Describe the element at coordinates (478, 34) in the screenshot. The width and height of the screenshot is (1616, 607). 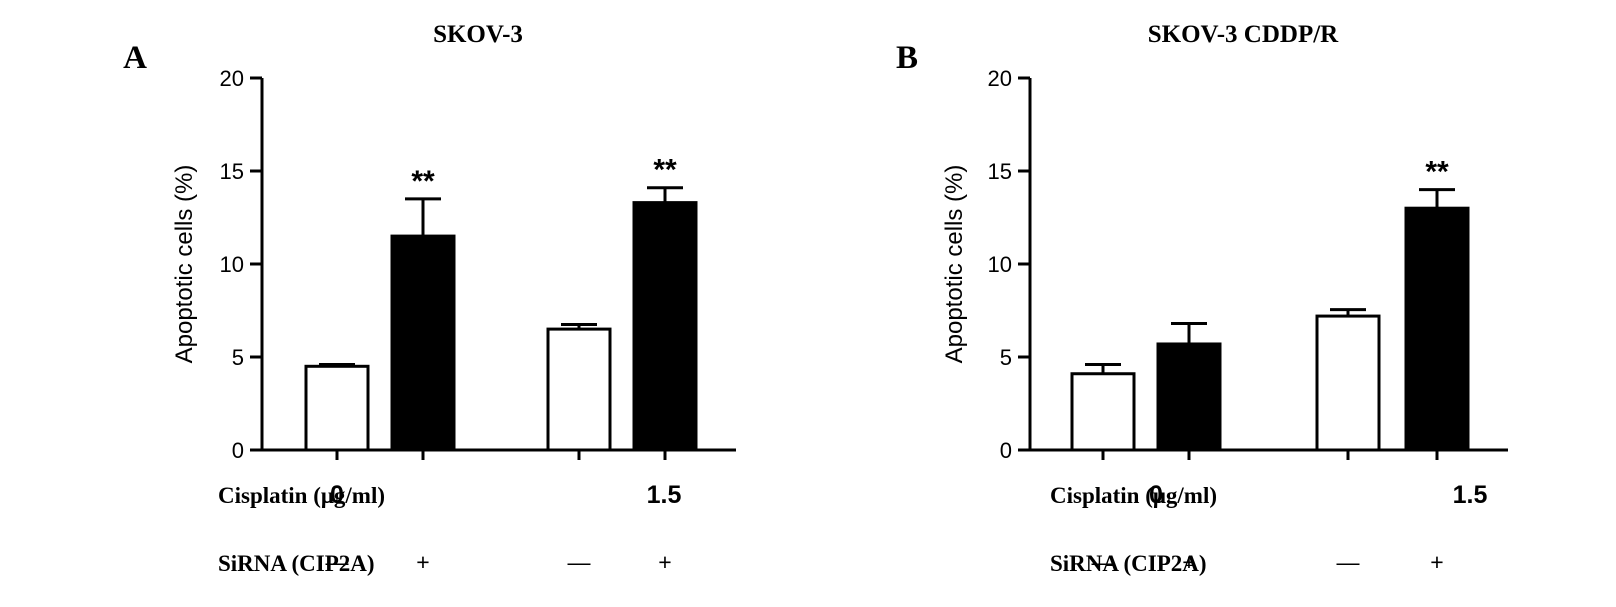
I see `chart-title: SKOV-3` at that location.